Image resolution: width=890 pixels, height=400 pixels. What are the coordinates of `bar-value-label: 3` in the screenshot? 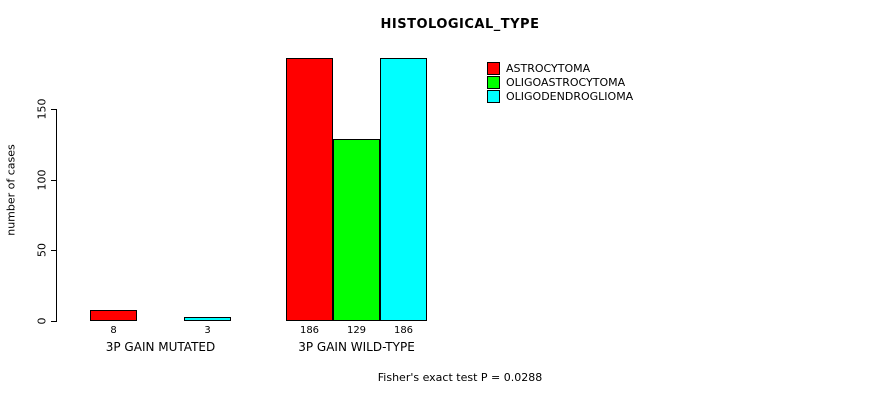 It's located at (207, 330).